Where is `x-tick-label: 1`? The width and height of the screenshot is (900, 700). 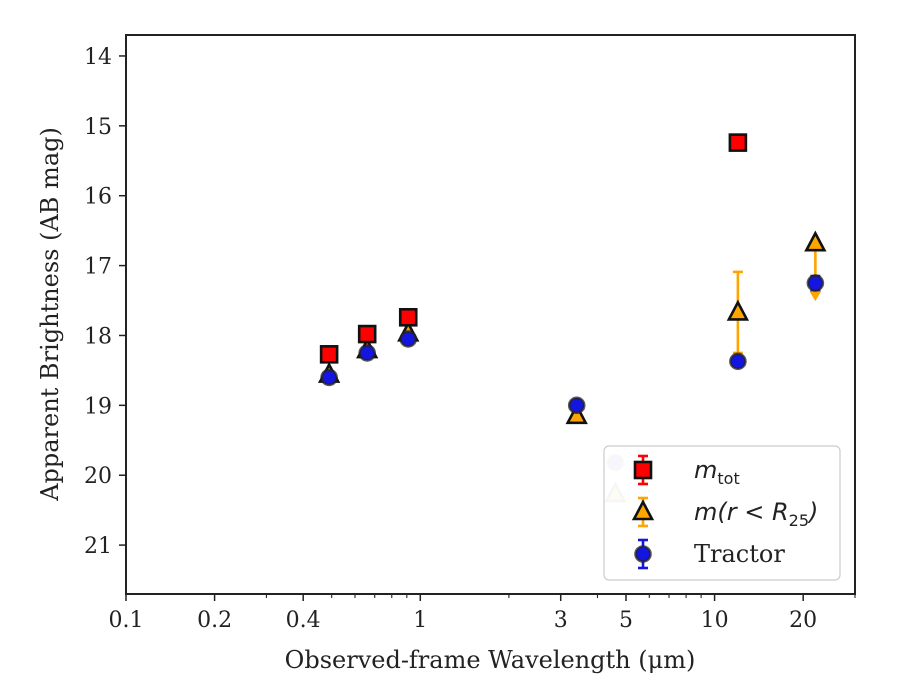
x-tick-label: 1 is located at coordinates (420, 620).